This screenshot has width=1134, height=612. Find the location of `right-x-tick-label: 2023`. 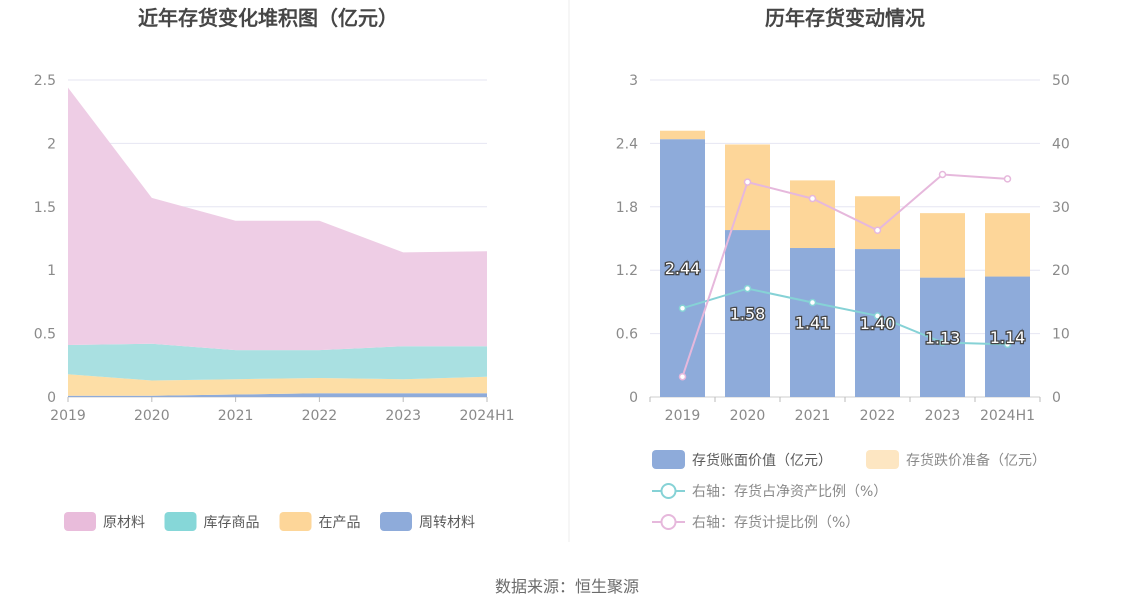

right-x-tick-label: 2023 is located at coordinates (943, 416).